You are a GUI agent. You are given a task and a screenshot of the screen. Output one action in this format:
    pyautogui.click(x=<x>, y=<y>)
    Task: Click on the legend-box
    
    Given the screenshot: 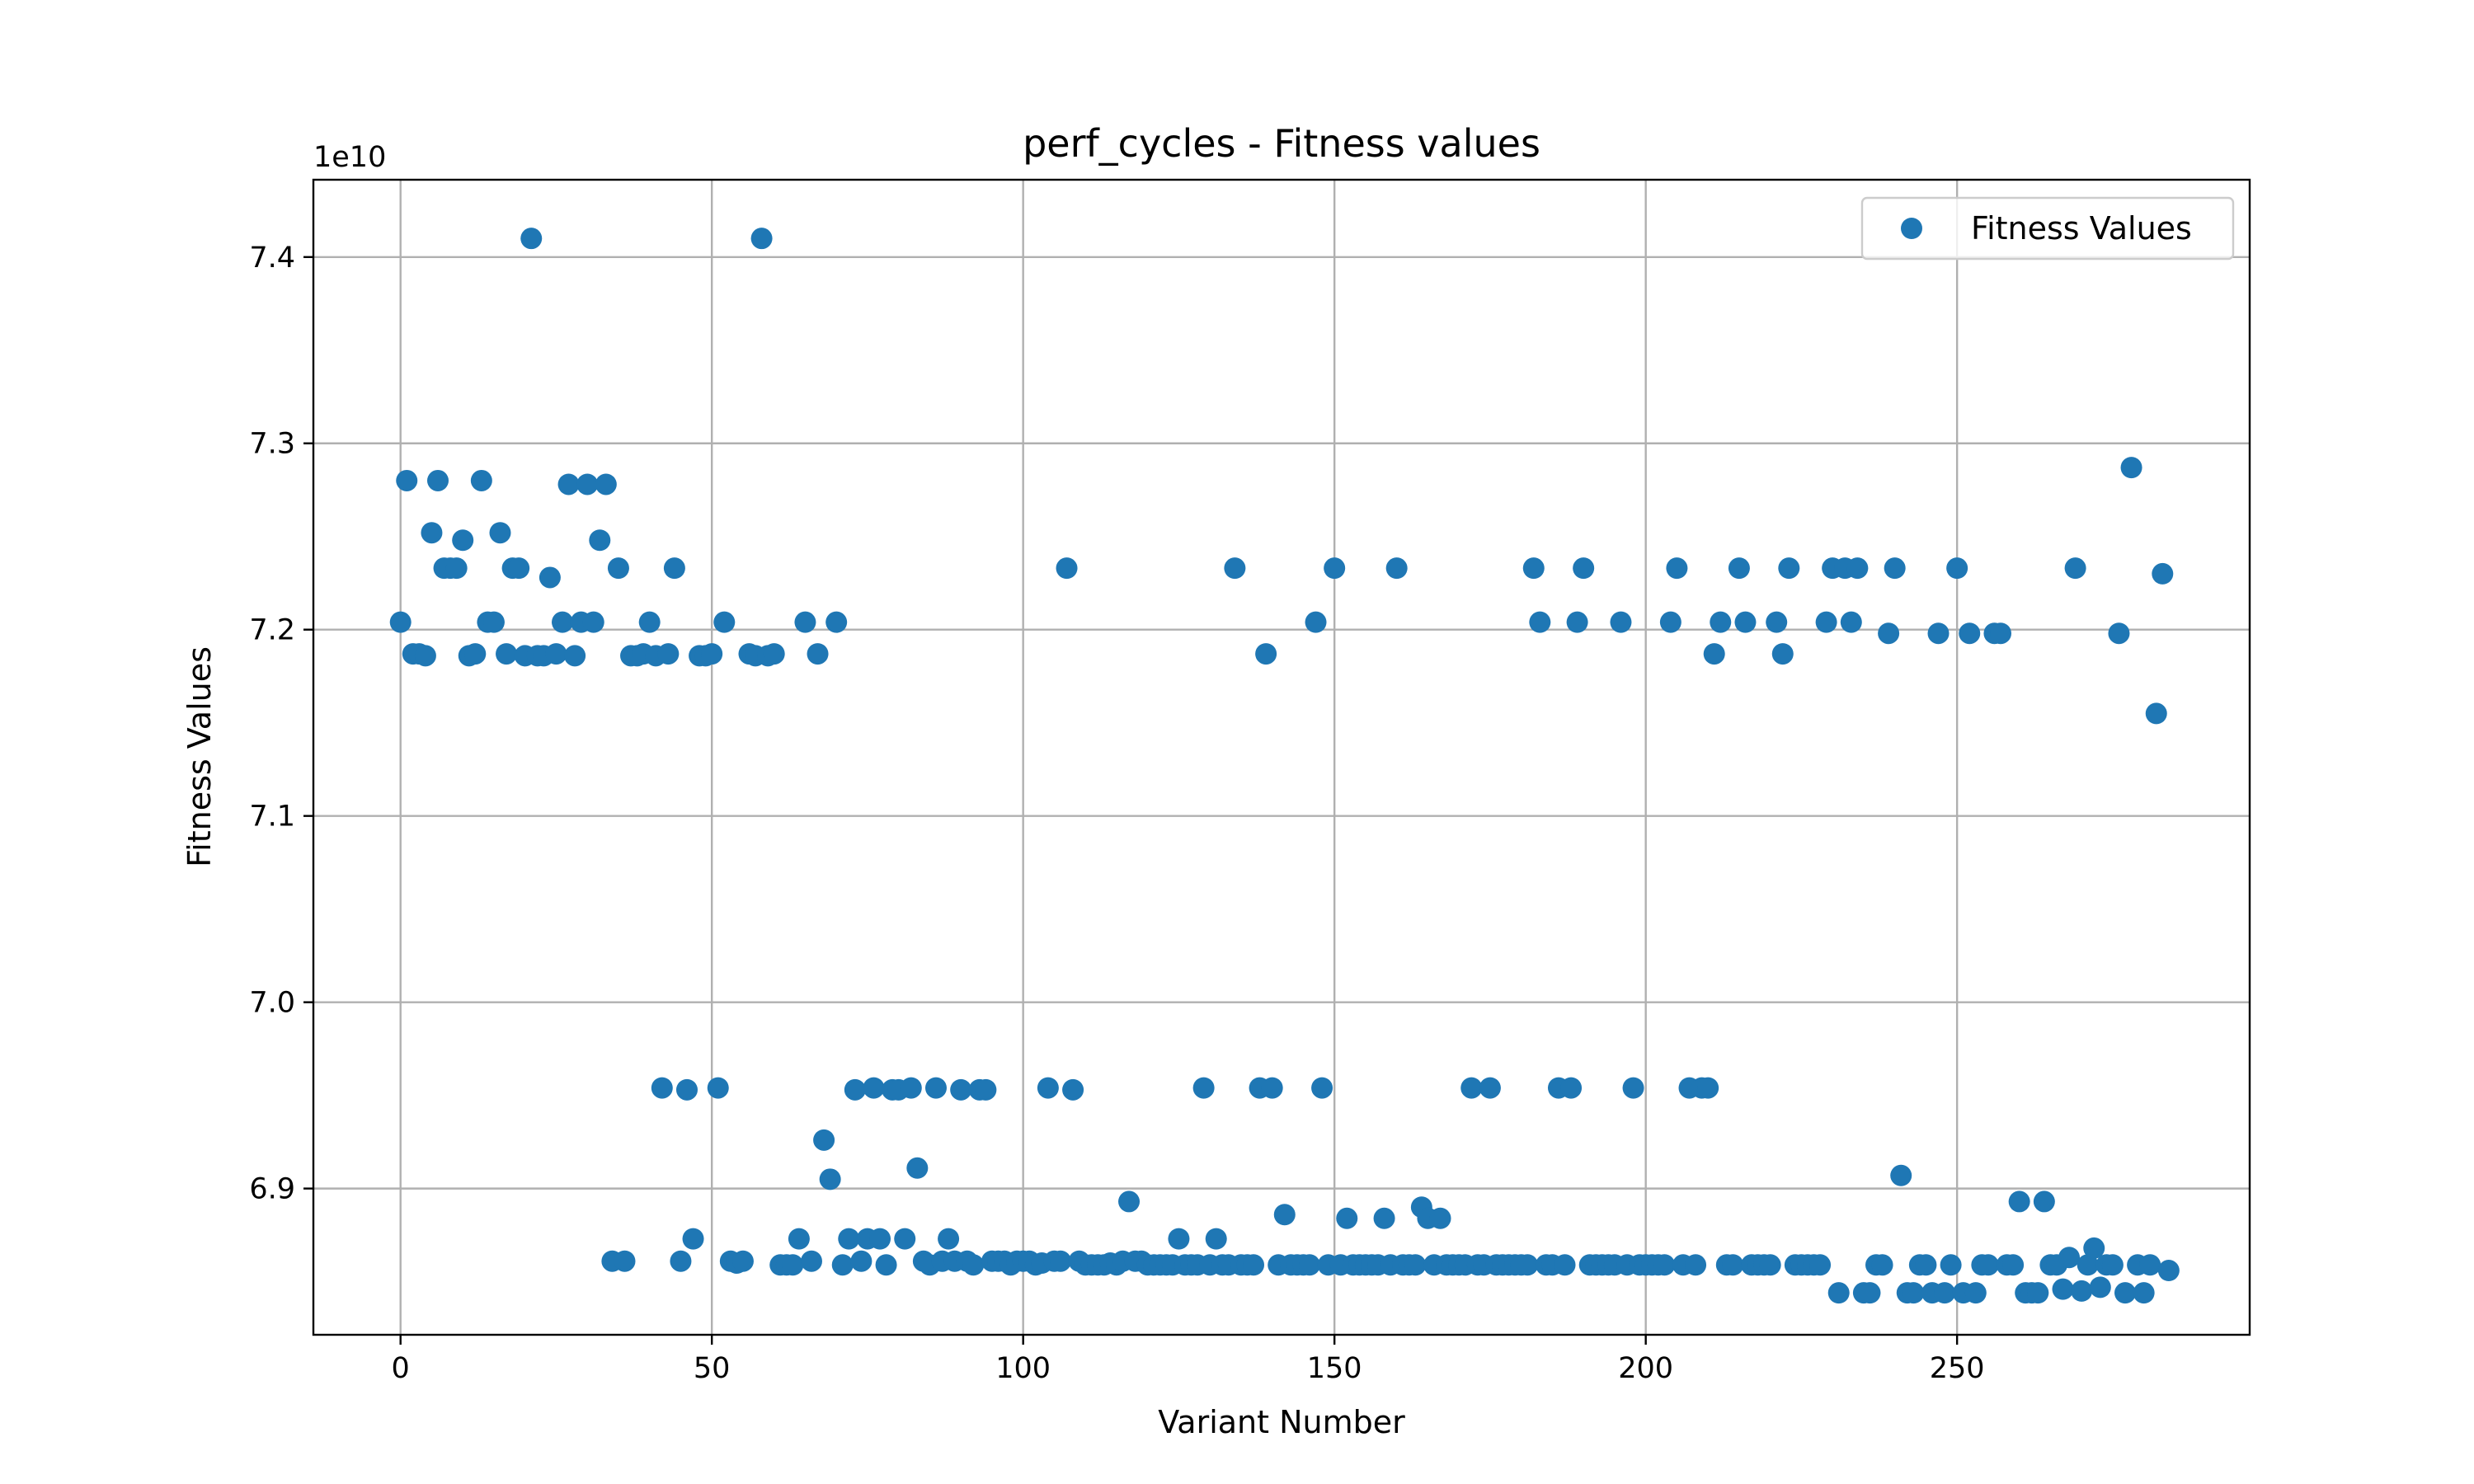 What is the action you would take?
    pyautogui.click(x=2047, y=228)
    